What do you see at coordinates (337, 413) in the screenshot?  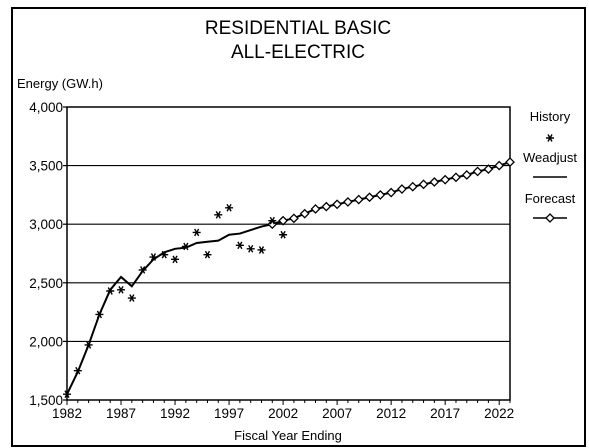 I see `x-tick-label-5: 2007` at bounding box center [337, 413].